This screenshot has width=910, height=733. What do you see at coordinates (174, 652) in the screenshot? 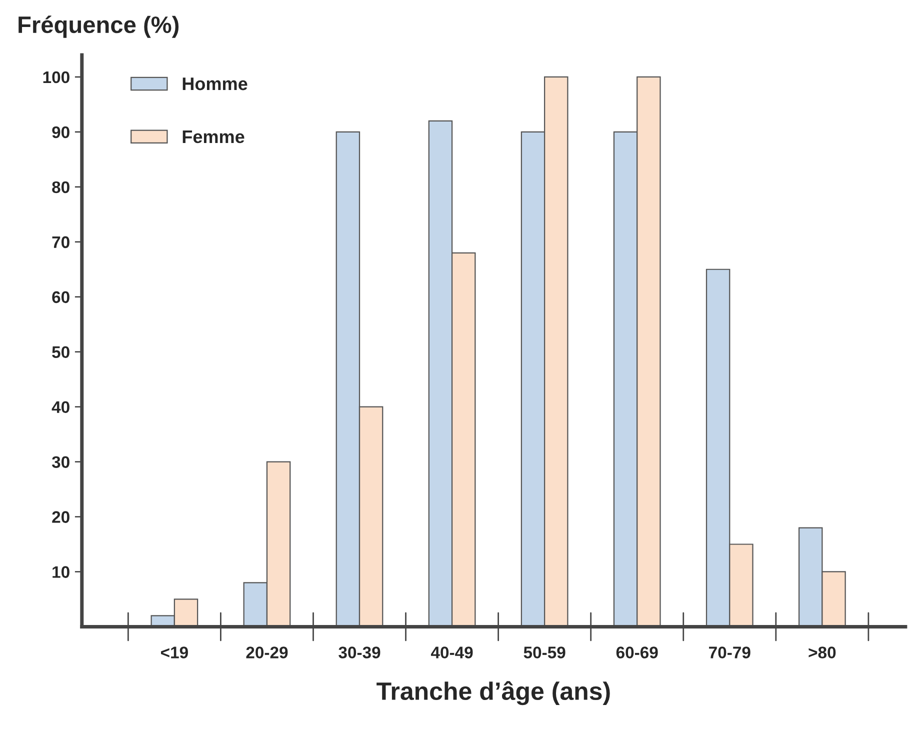
I see `x-tick-label: <19` at bounding box center [174, 652].